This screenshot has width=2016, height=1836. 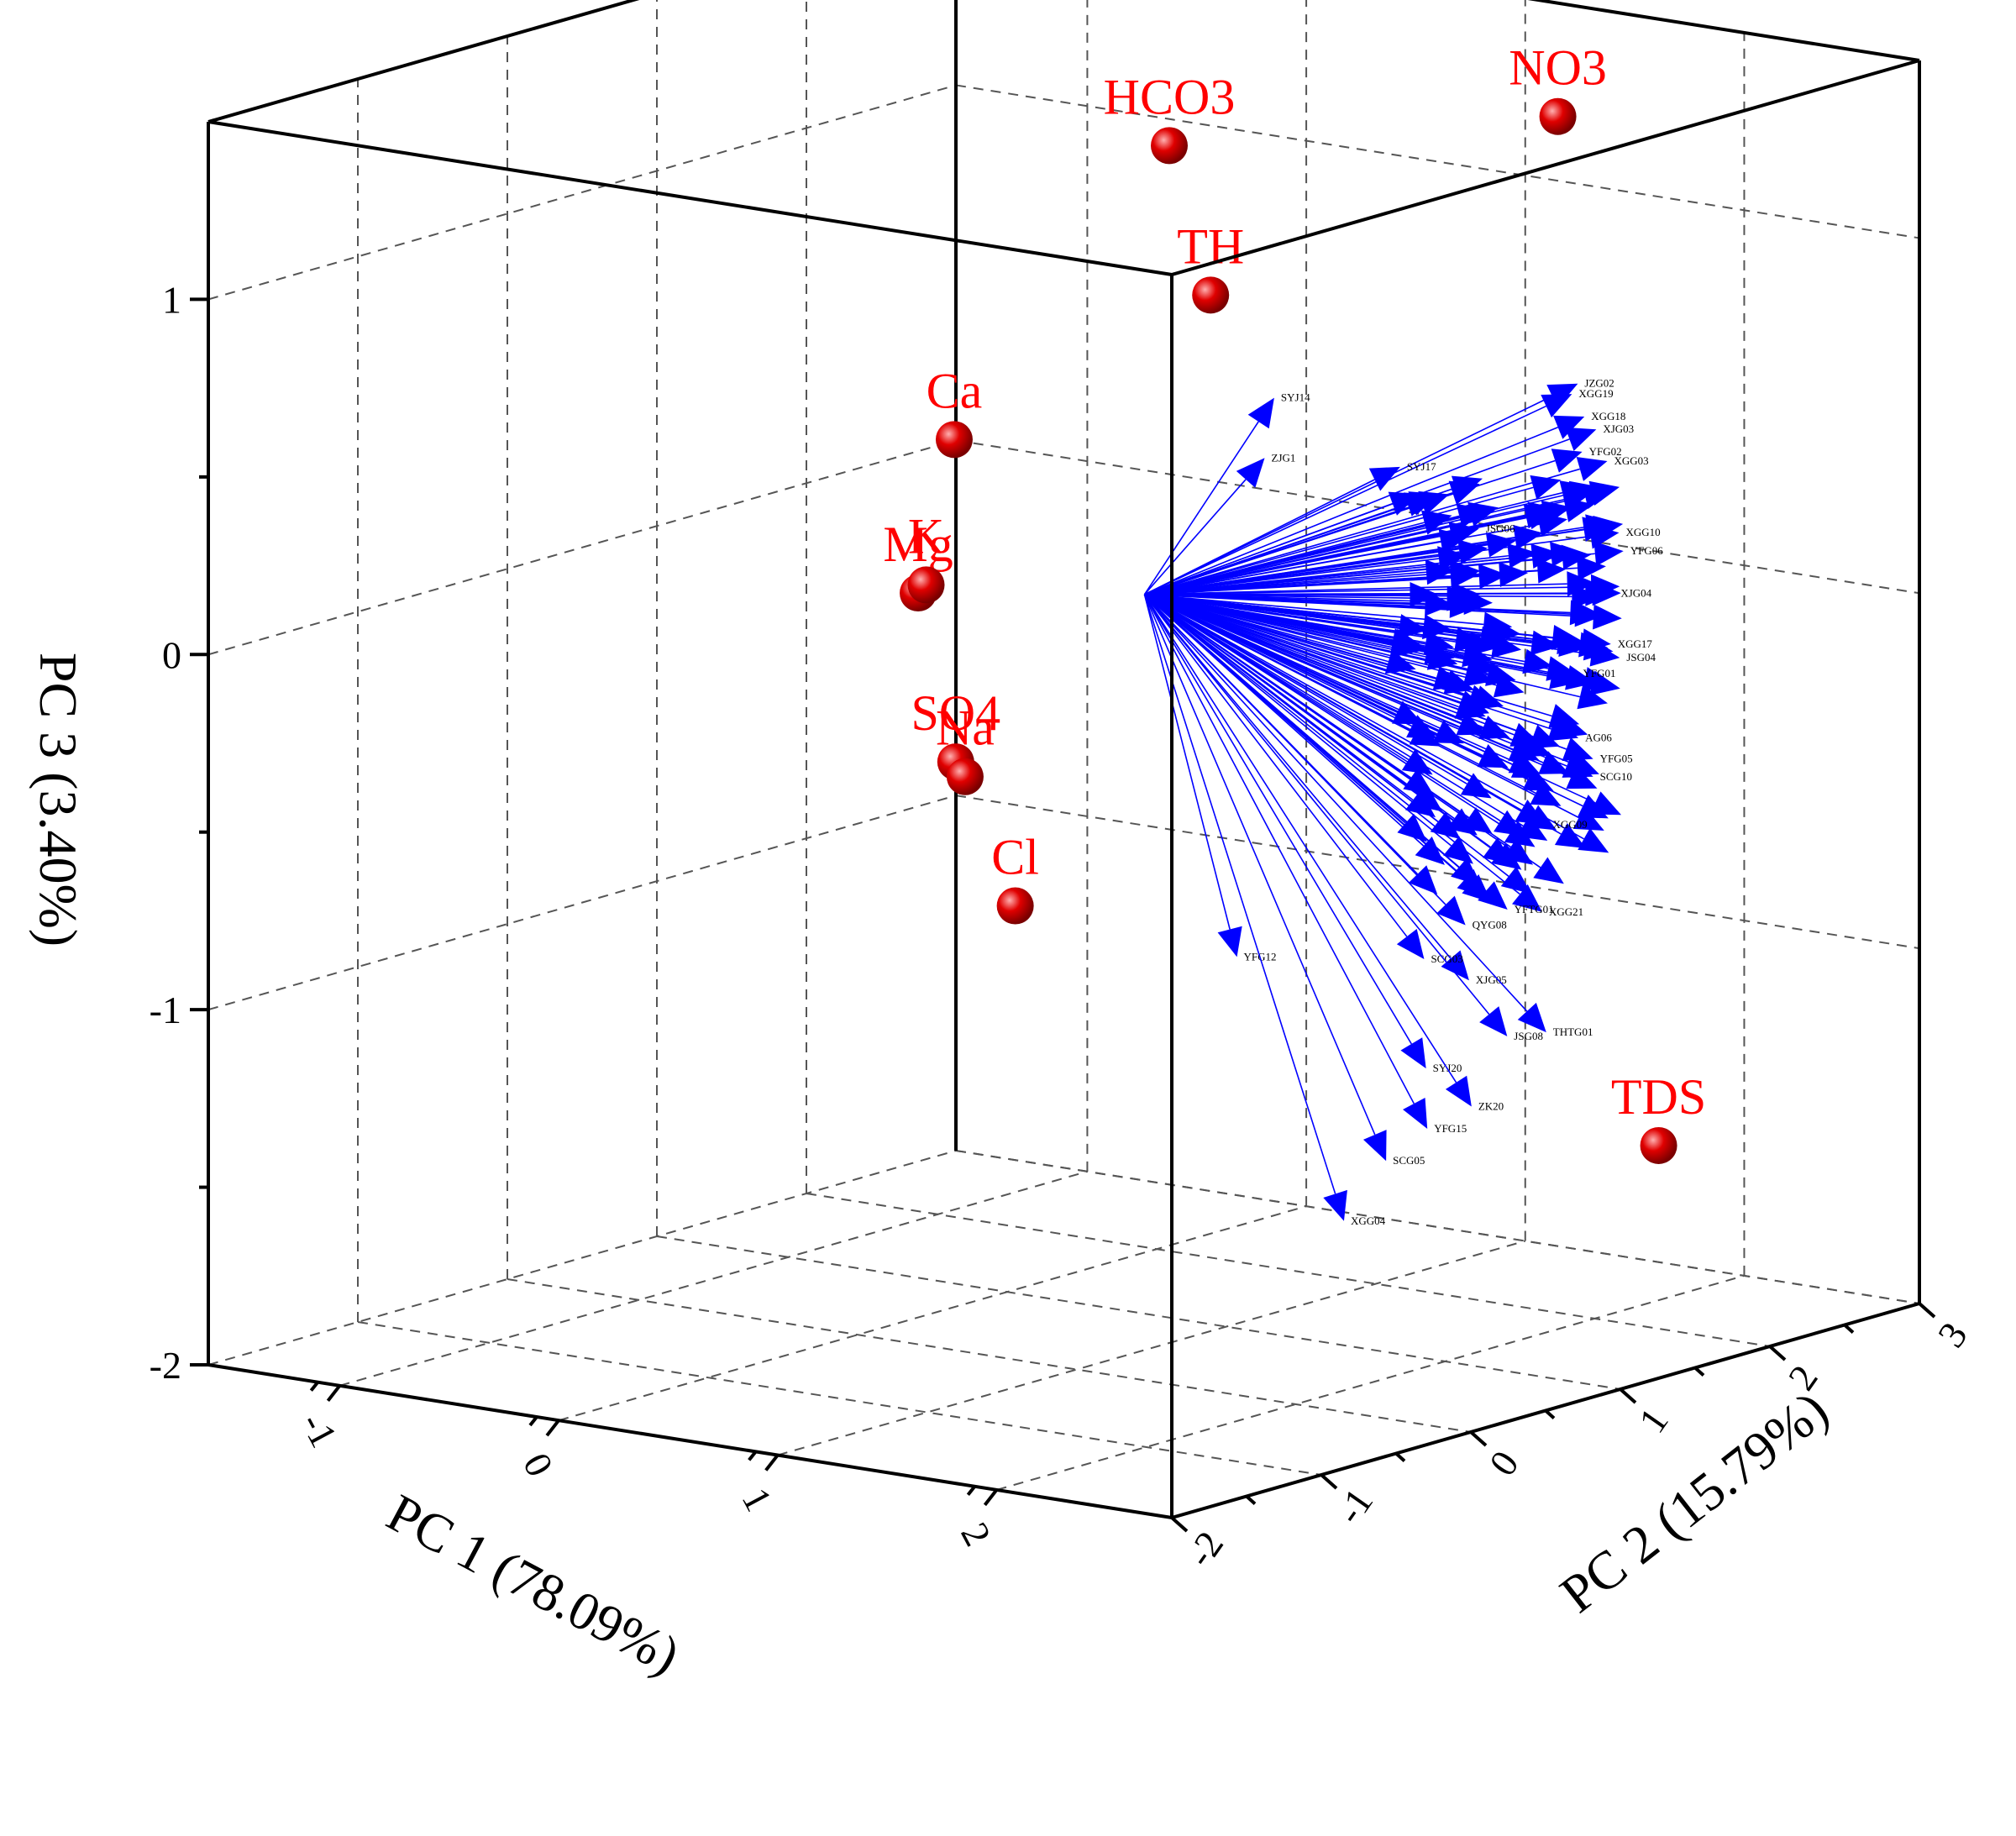 What do you see at coordinates (582, 1258) in the screenshot?
I see `left-wall-grid-line` at bounding box center [582, 1258].